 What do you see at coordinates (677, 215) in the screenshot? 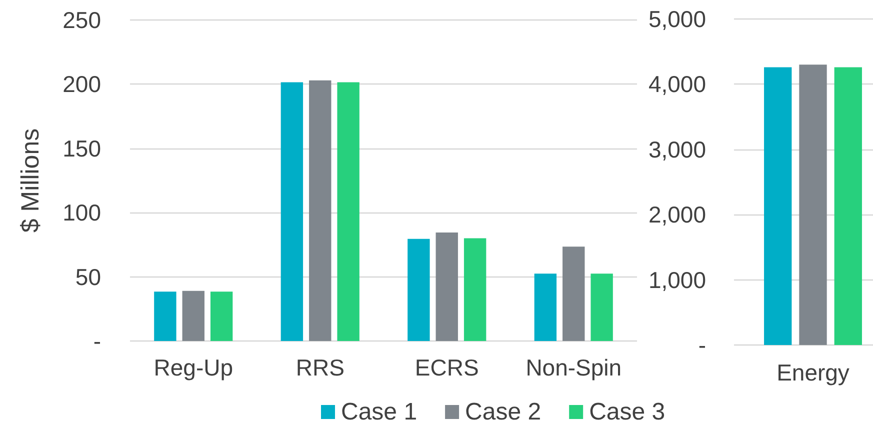
I see `y-tick-label: 2,000` at bounding box center [677, 215].